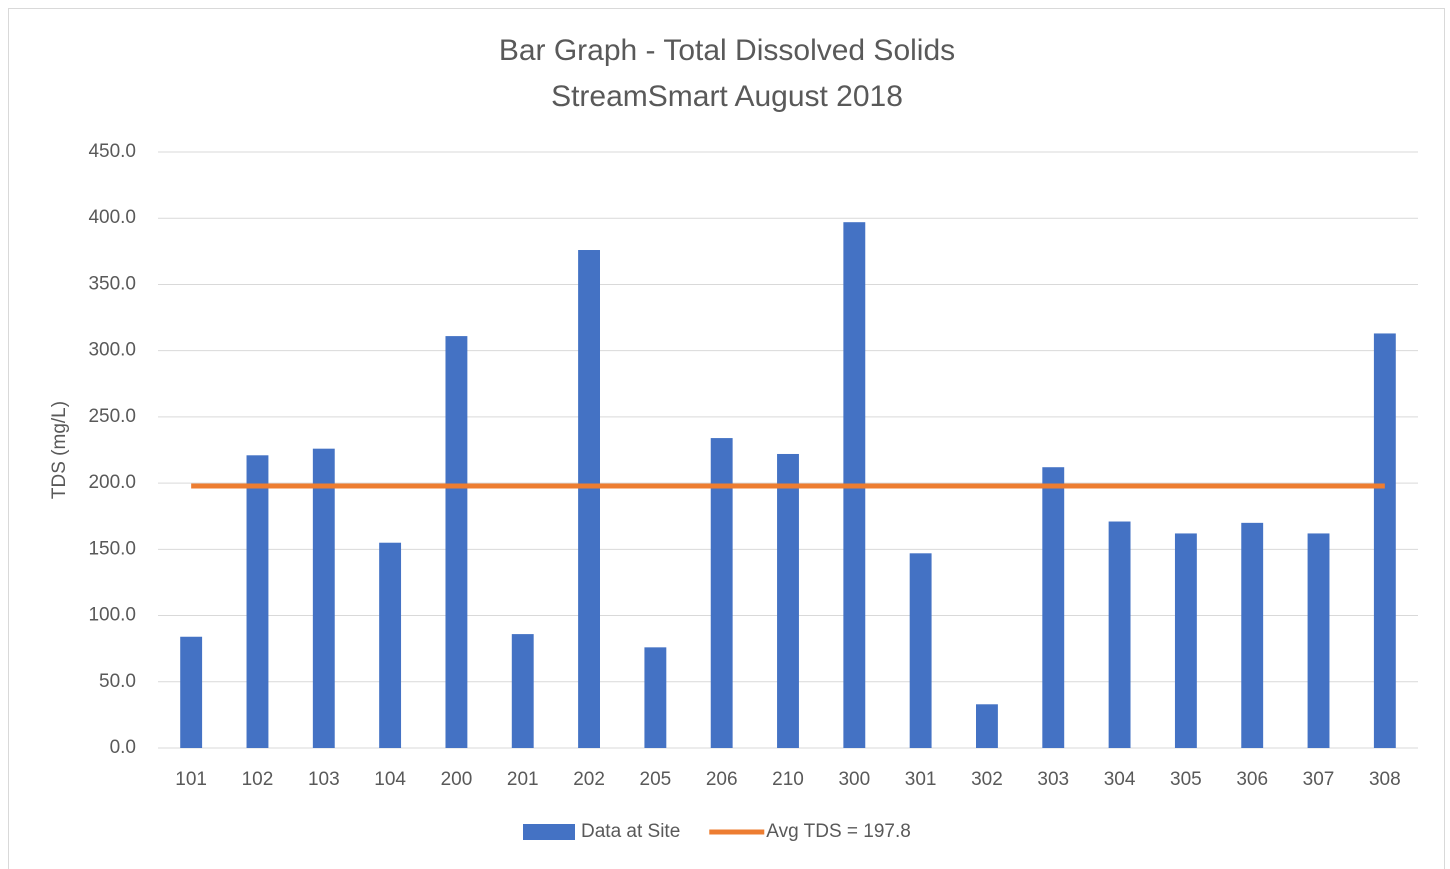  Describe the element at coordinates (854, 779) in the screenshot. I see `x-tick-label: 300` at that location.